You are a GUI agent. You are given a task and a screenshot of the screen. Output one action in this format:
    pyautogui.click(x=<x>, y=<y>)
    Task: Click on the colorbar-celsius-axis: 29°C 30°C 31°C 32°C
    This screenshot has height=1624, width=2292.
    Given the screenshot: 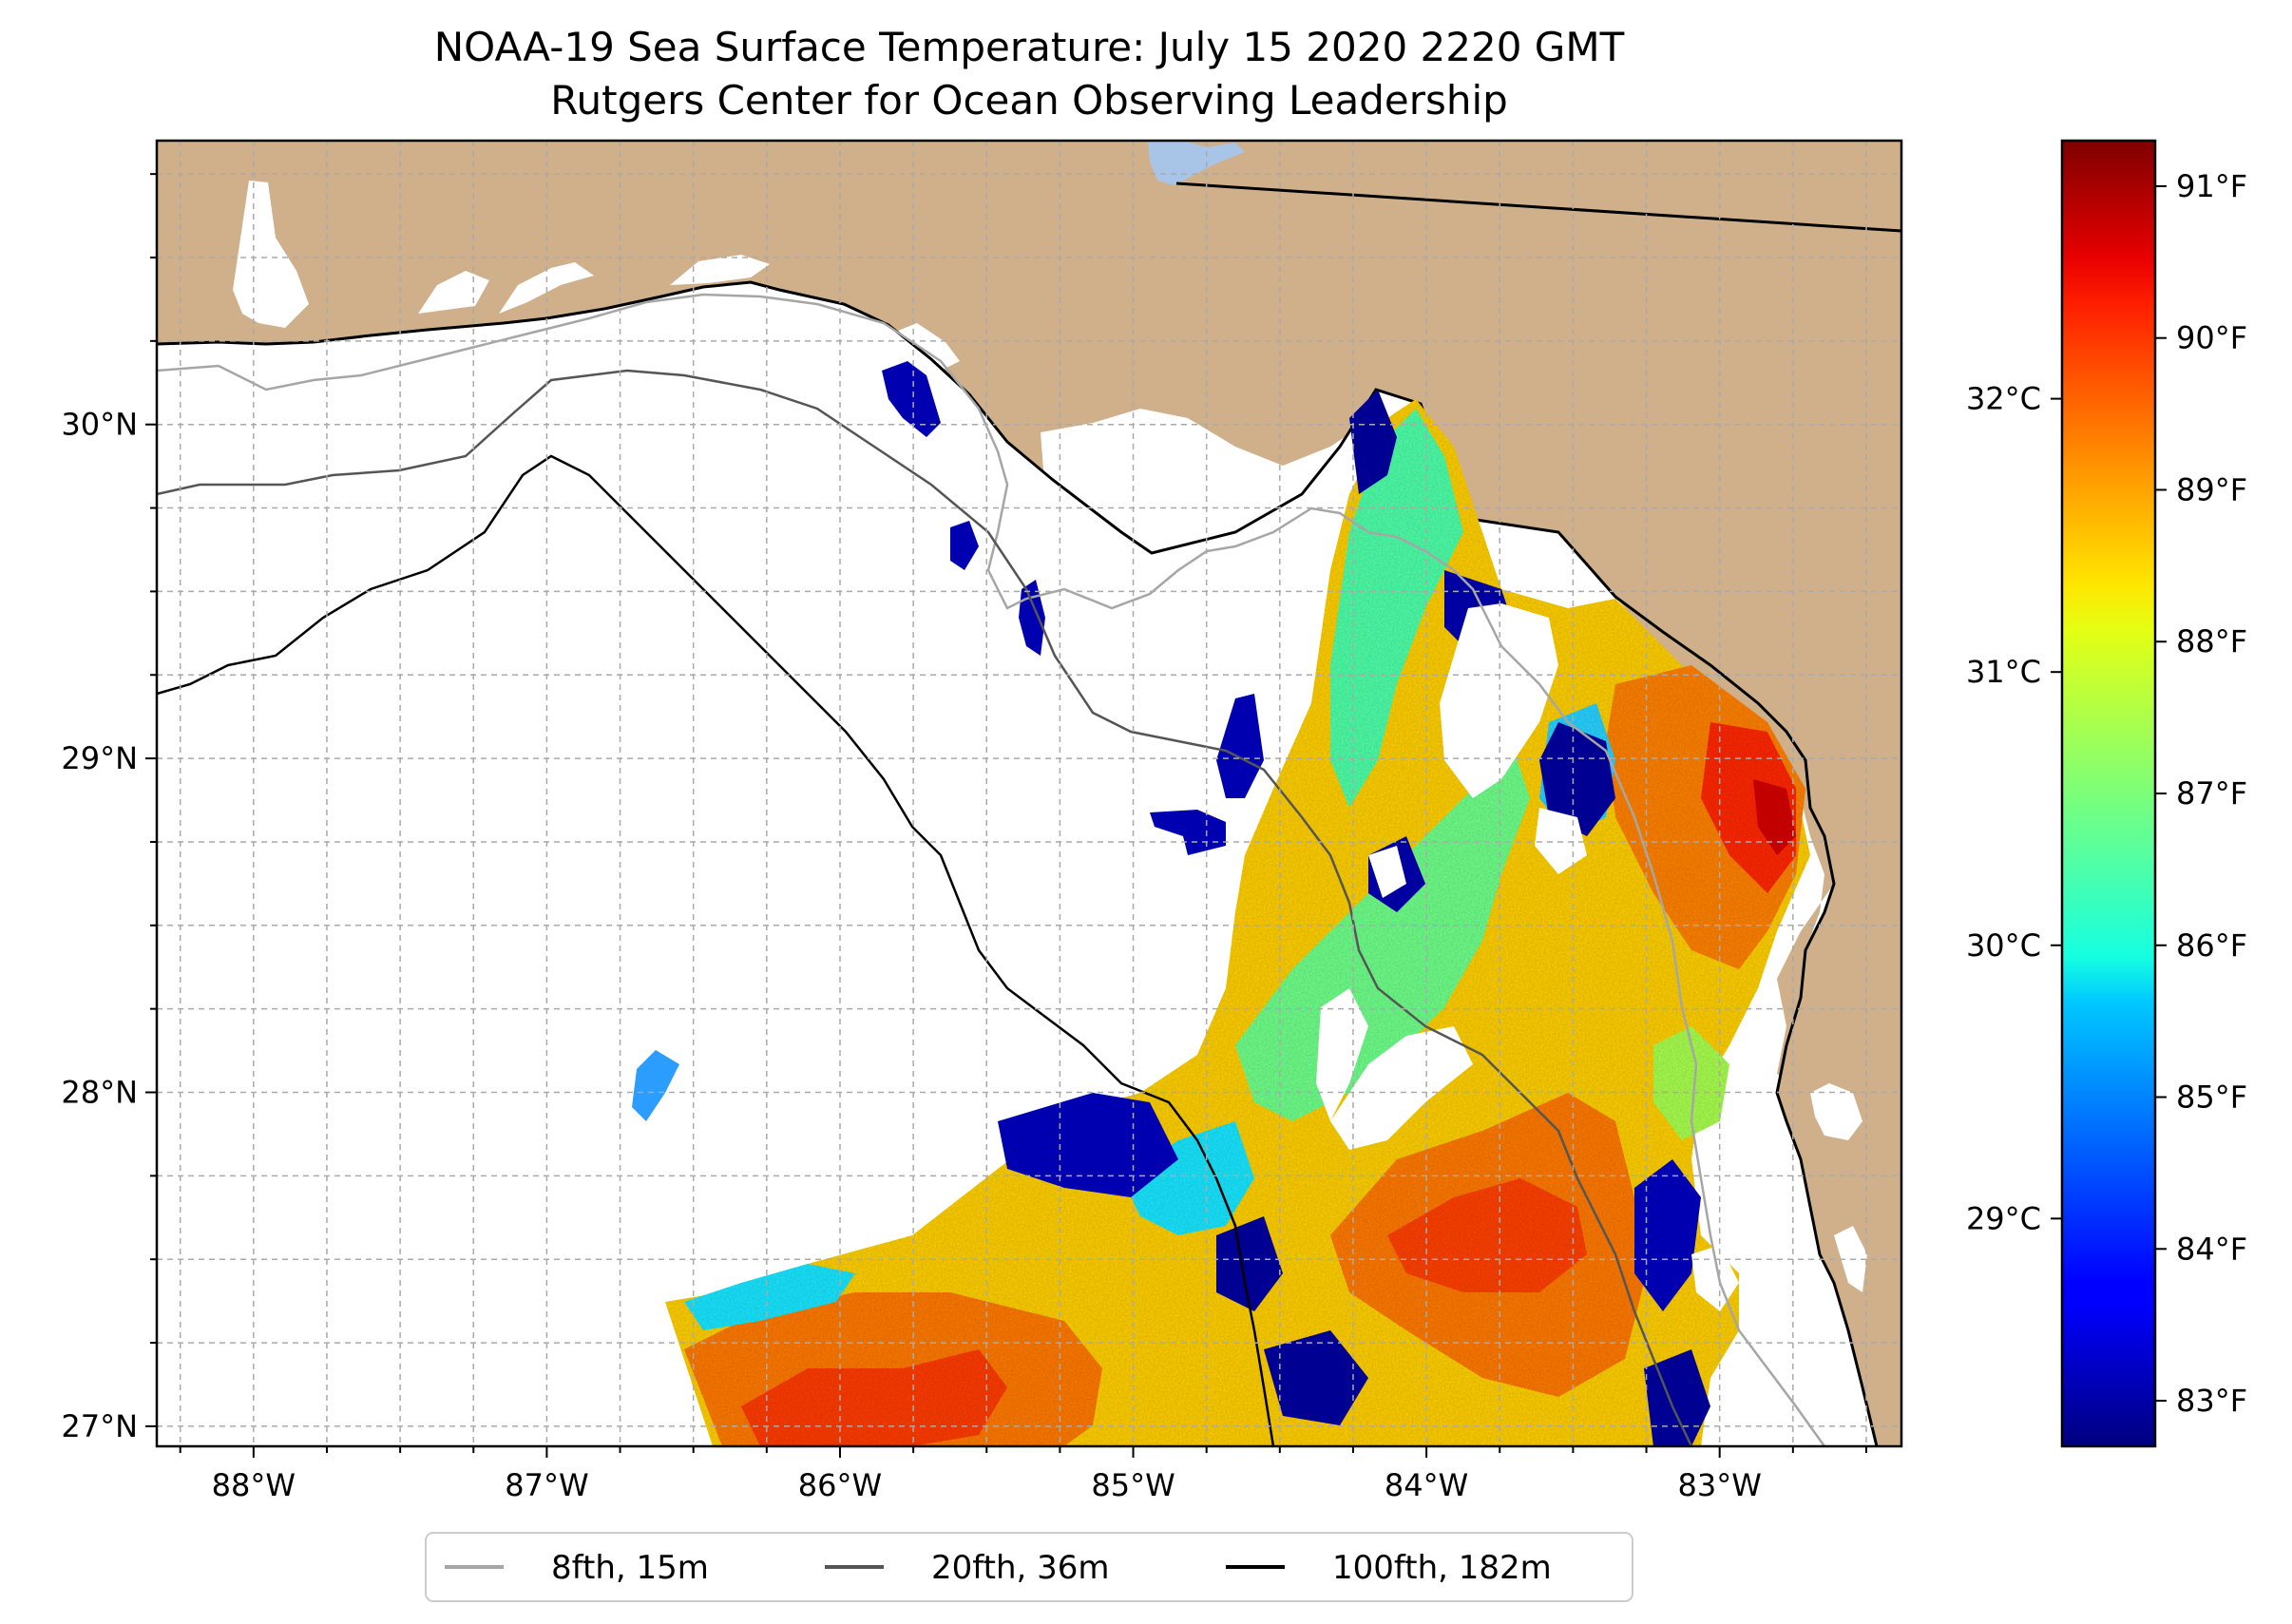 What is the action you would take?
    pyautogui.click(x=2014, y=808)
    